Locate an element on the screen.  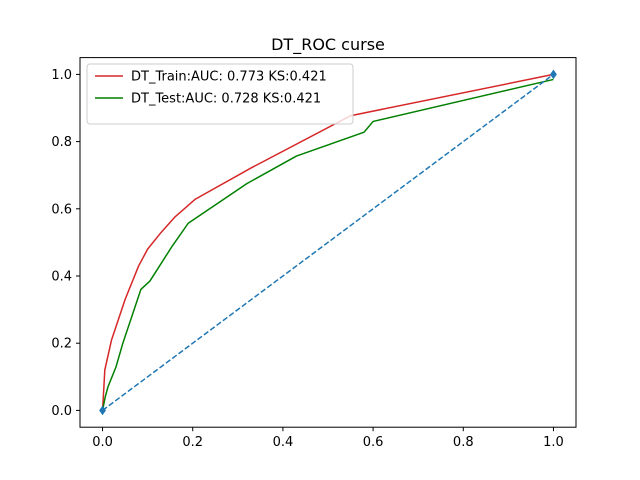
legend-box is located at coordinates (220, 94).